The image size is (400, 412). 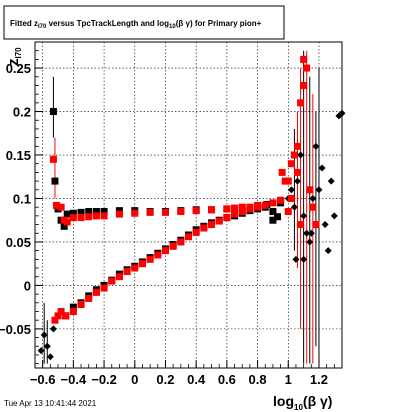 I want to click on x-tick-label: 0.6, so click(x=227, y=379).